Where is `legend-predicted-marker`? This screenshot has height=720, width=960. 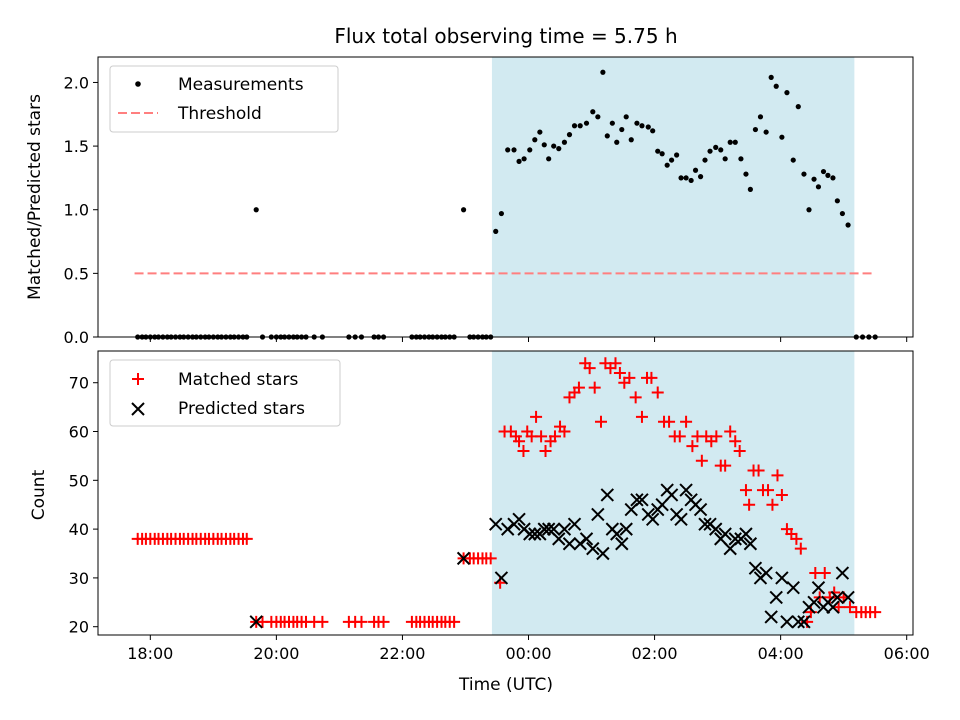
legend-predicted-marker is located at coordinates (138, 409).